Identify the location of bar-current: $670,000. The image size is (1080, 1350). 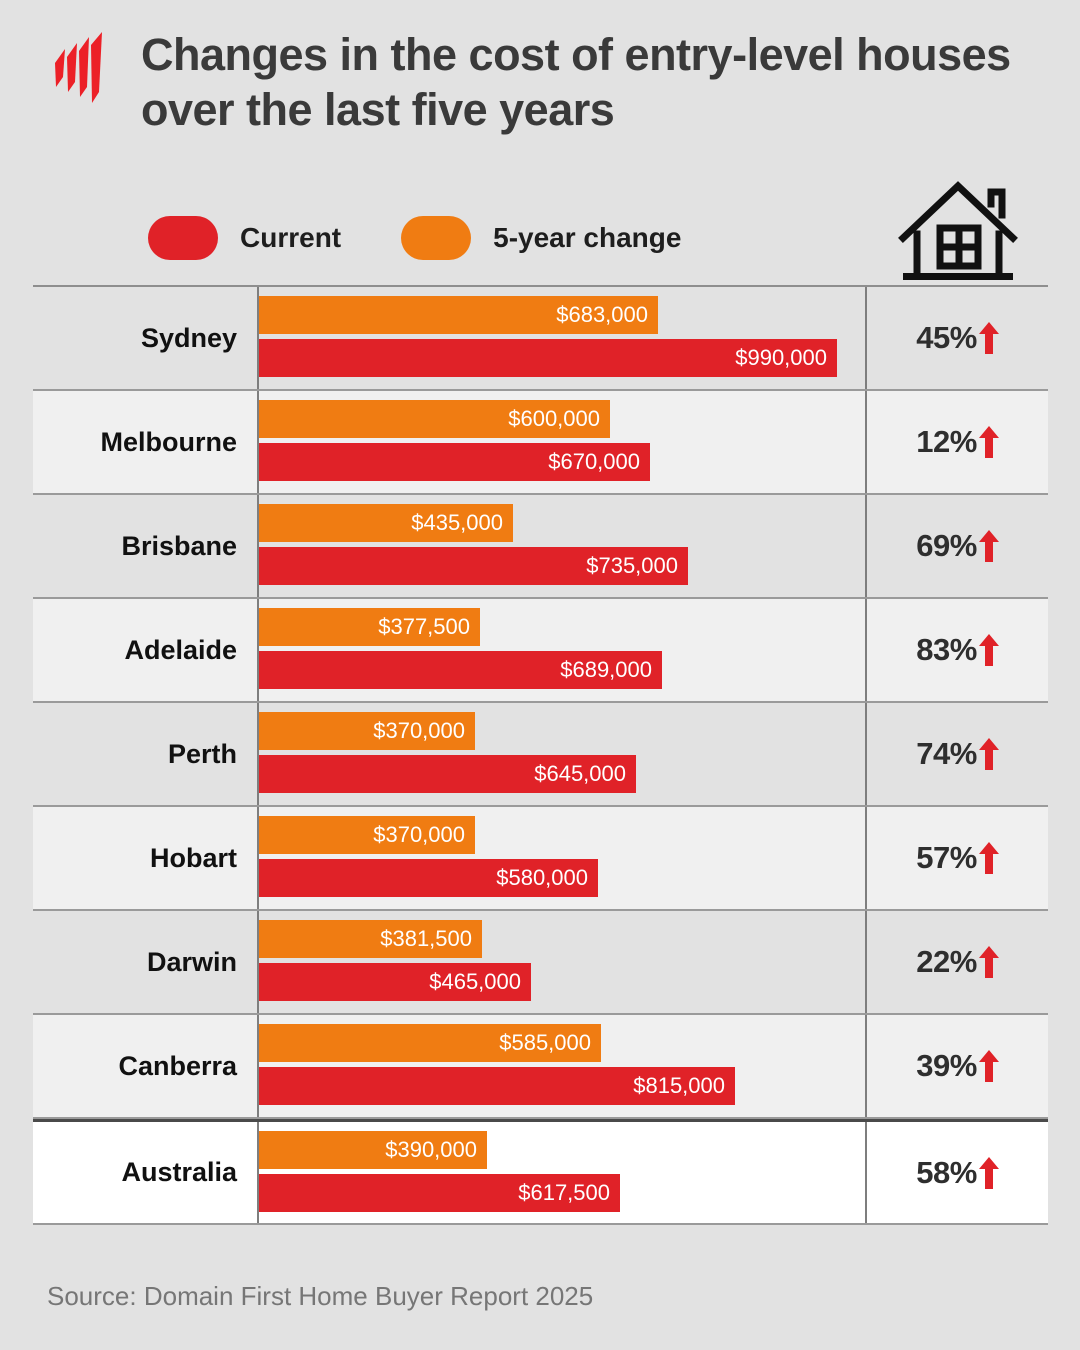
(454, 462).